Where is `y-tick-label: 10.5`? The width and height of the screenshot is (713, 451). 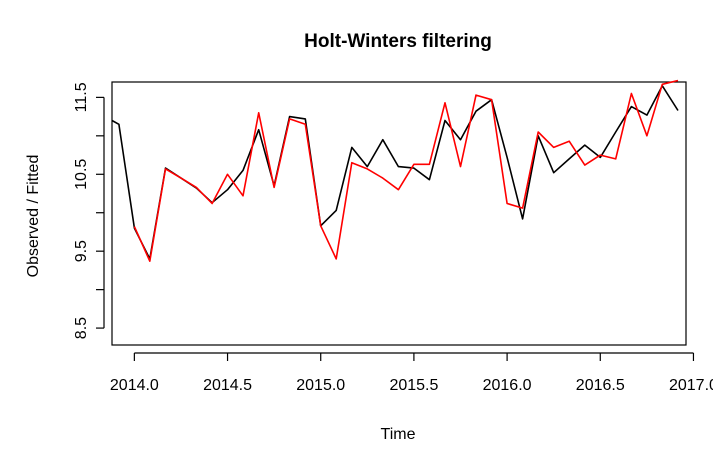 y-tick-label: 10.5 is located at coordinates (81, 174).